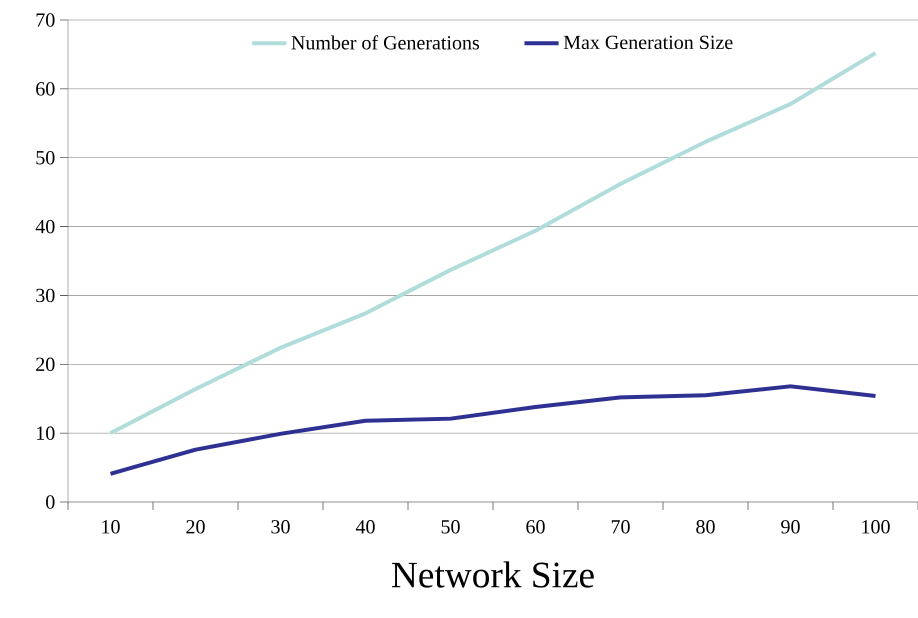  What do you see at coordinates (45, 365) in the screenshot?
I see `y-tick-label: 20` at bounding box center [45, 365].